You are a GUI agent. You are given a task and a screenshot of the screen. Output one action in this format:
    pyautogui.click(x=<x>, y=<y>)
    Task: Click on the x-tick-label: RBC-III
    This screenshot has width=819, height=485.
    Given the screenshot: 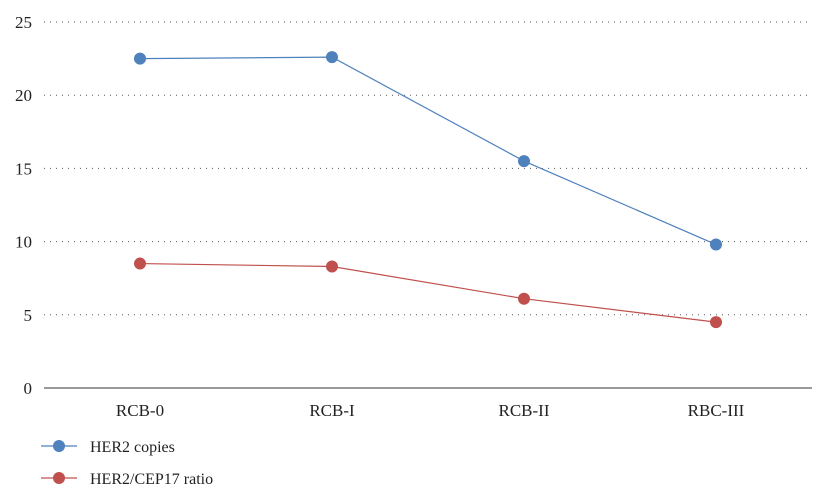 What is the action you would take?
    pyautogui.click(x=716, y=410)
    